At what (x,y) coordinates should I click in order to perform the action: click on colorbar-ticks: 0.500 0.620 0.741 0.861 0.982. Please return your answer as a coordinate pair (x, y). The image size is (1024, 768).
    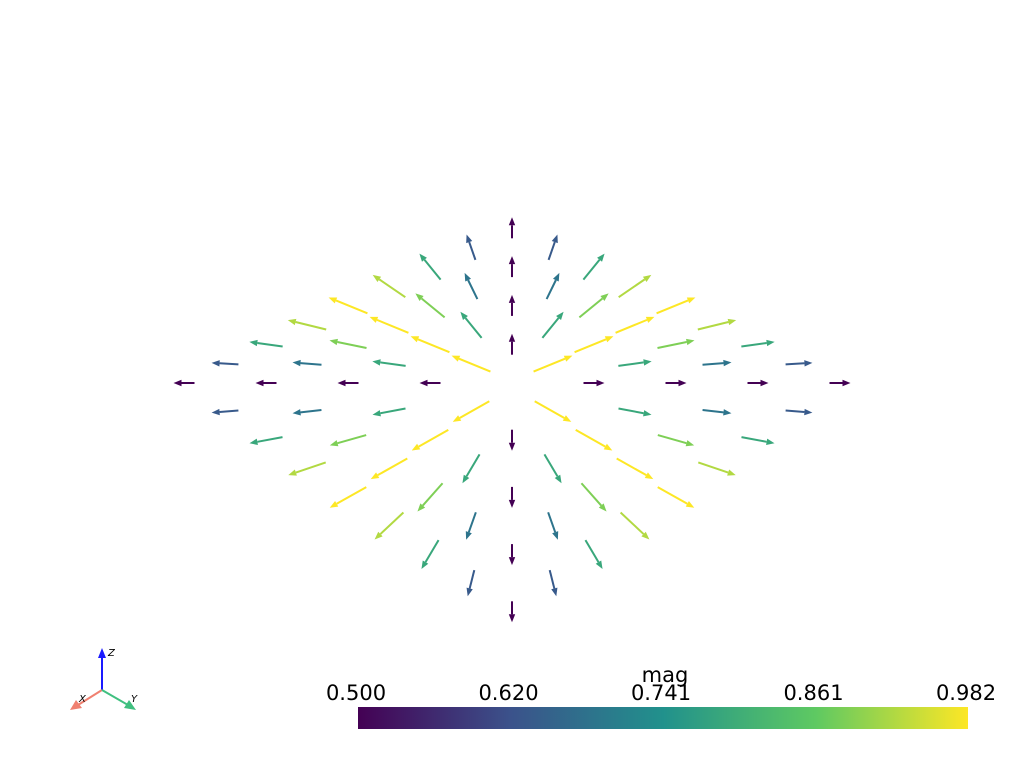
    Looking at the image, I should click on (661, 693).